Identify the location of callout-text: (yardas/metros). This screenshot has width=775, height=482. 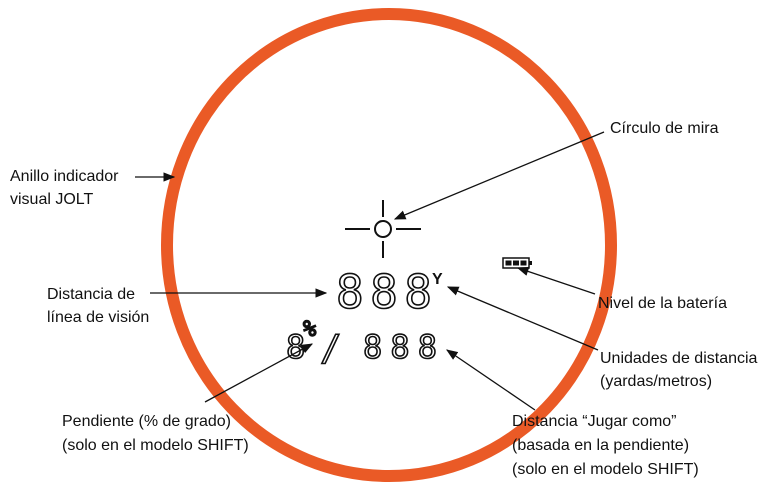
(656, 381).